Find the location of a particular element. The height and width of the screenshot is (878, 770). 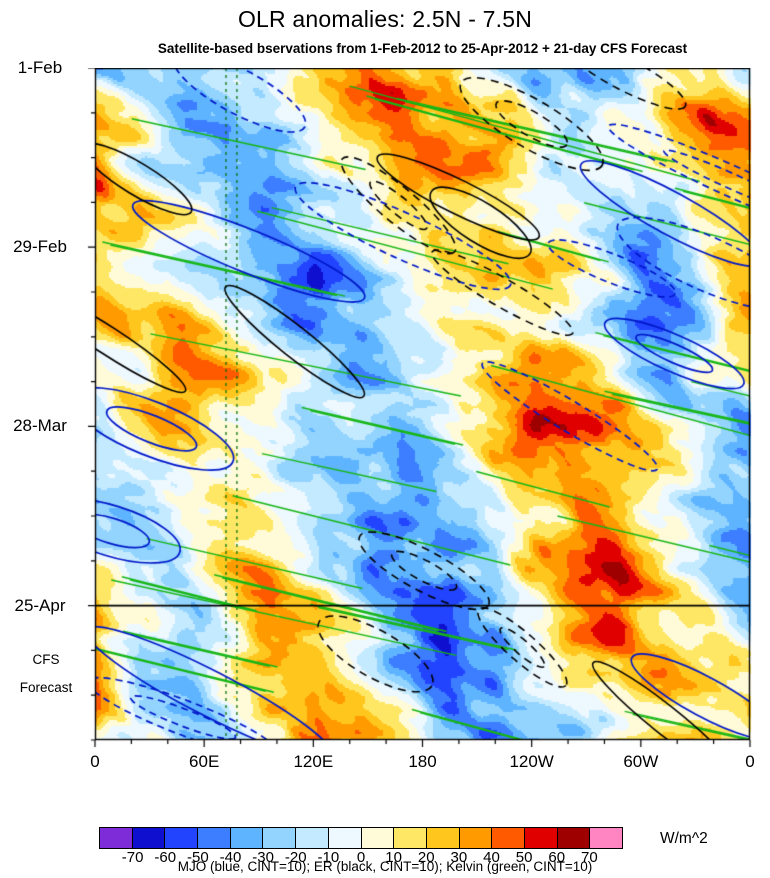

x-tick-label: 180 is located at coordinates (422, 761).